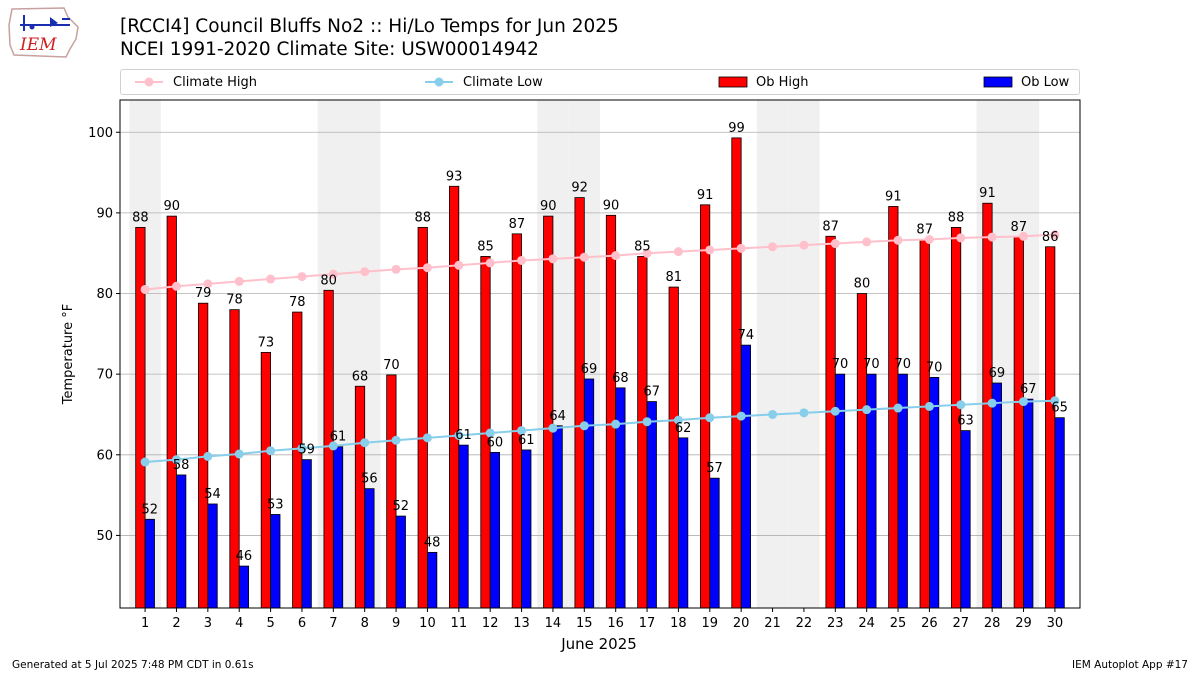 Image resolution: width=1200 pixels, height=675 pixels. I want to click on footer-app: IEM Autoplot App #17, so click(1130, 665).